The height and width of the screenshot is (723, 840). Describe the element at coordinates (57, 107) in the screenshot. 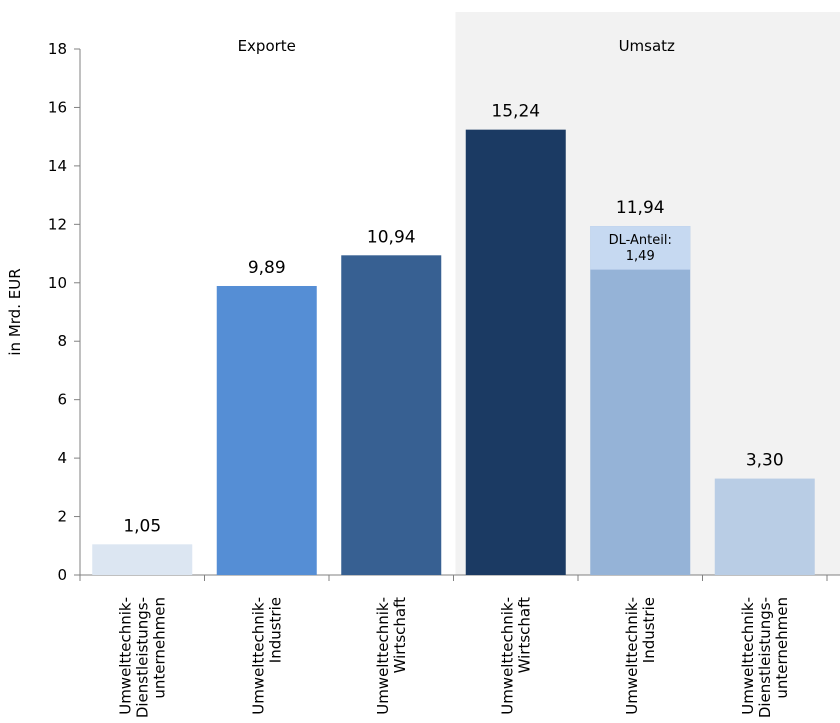

I see `y-tick-label: 16` at that location.